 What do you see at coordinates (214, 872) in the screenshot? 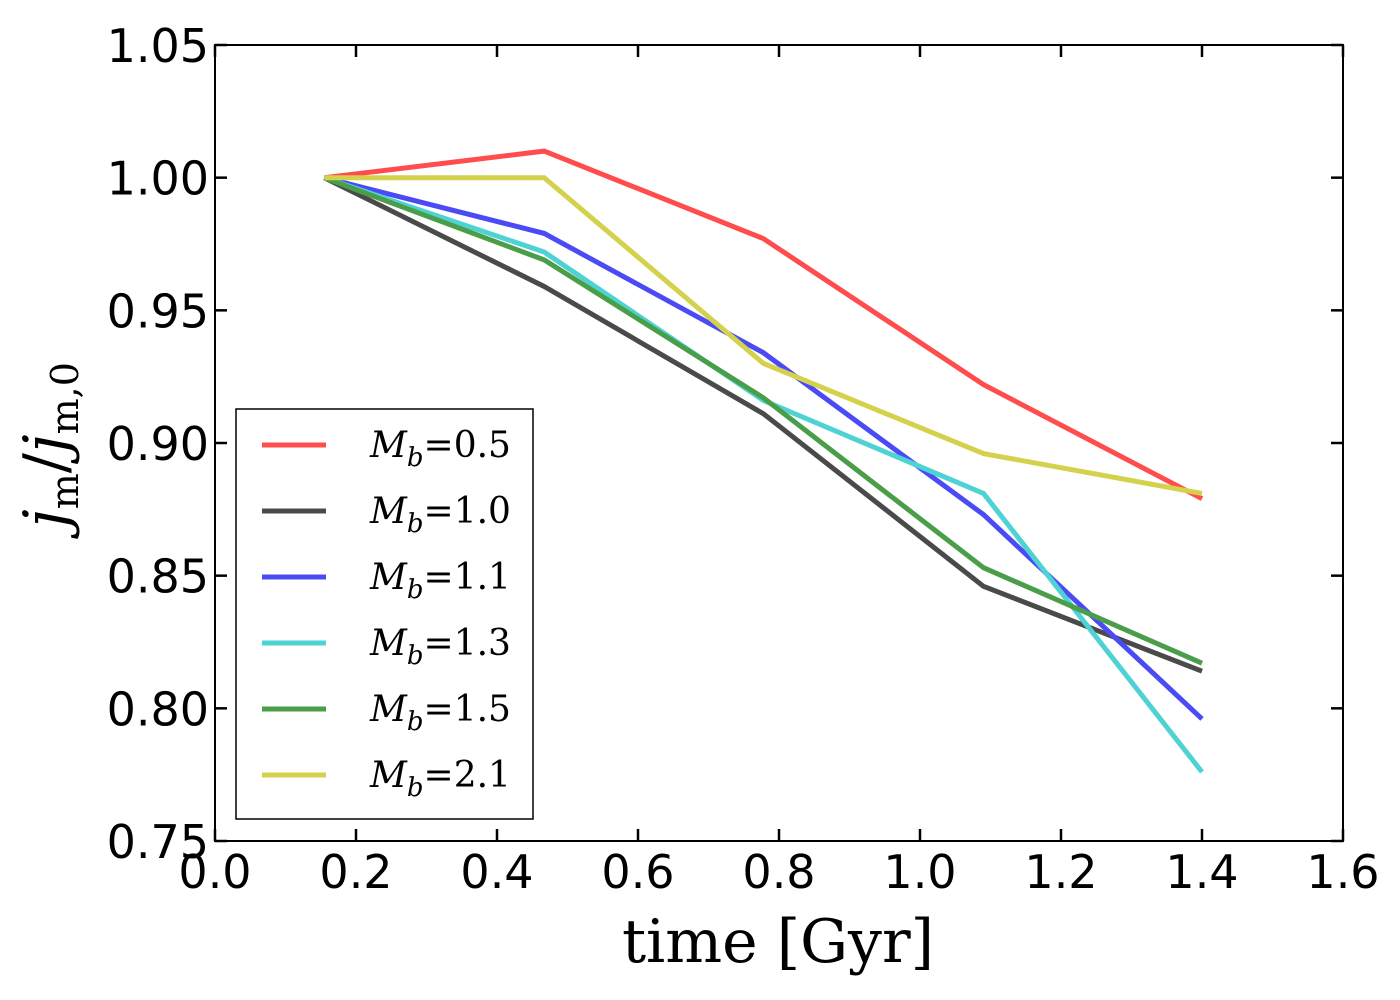
I see `x-tick-label: 0.0` at bounding box center [214, 872].